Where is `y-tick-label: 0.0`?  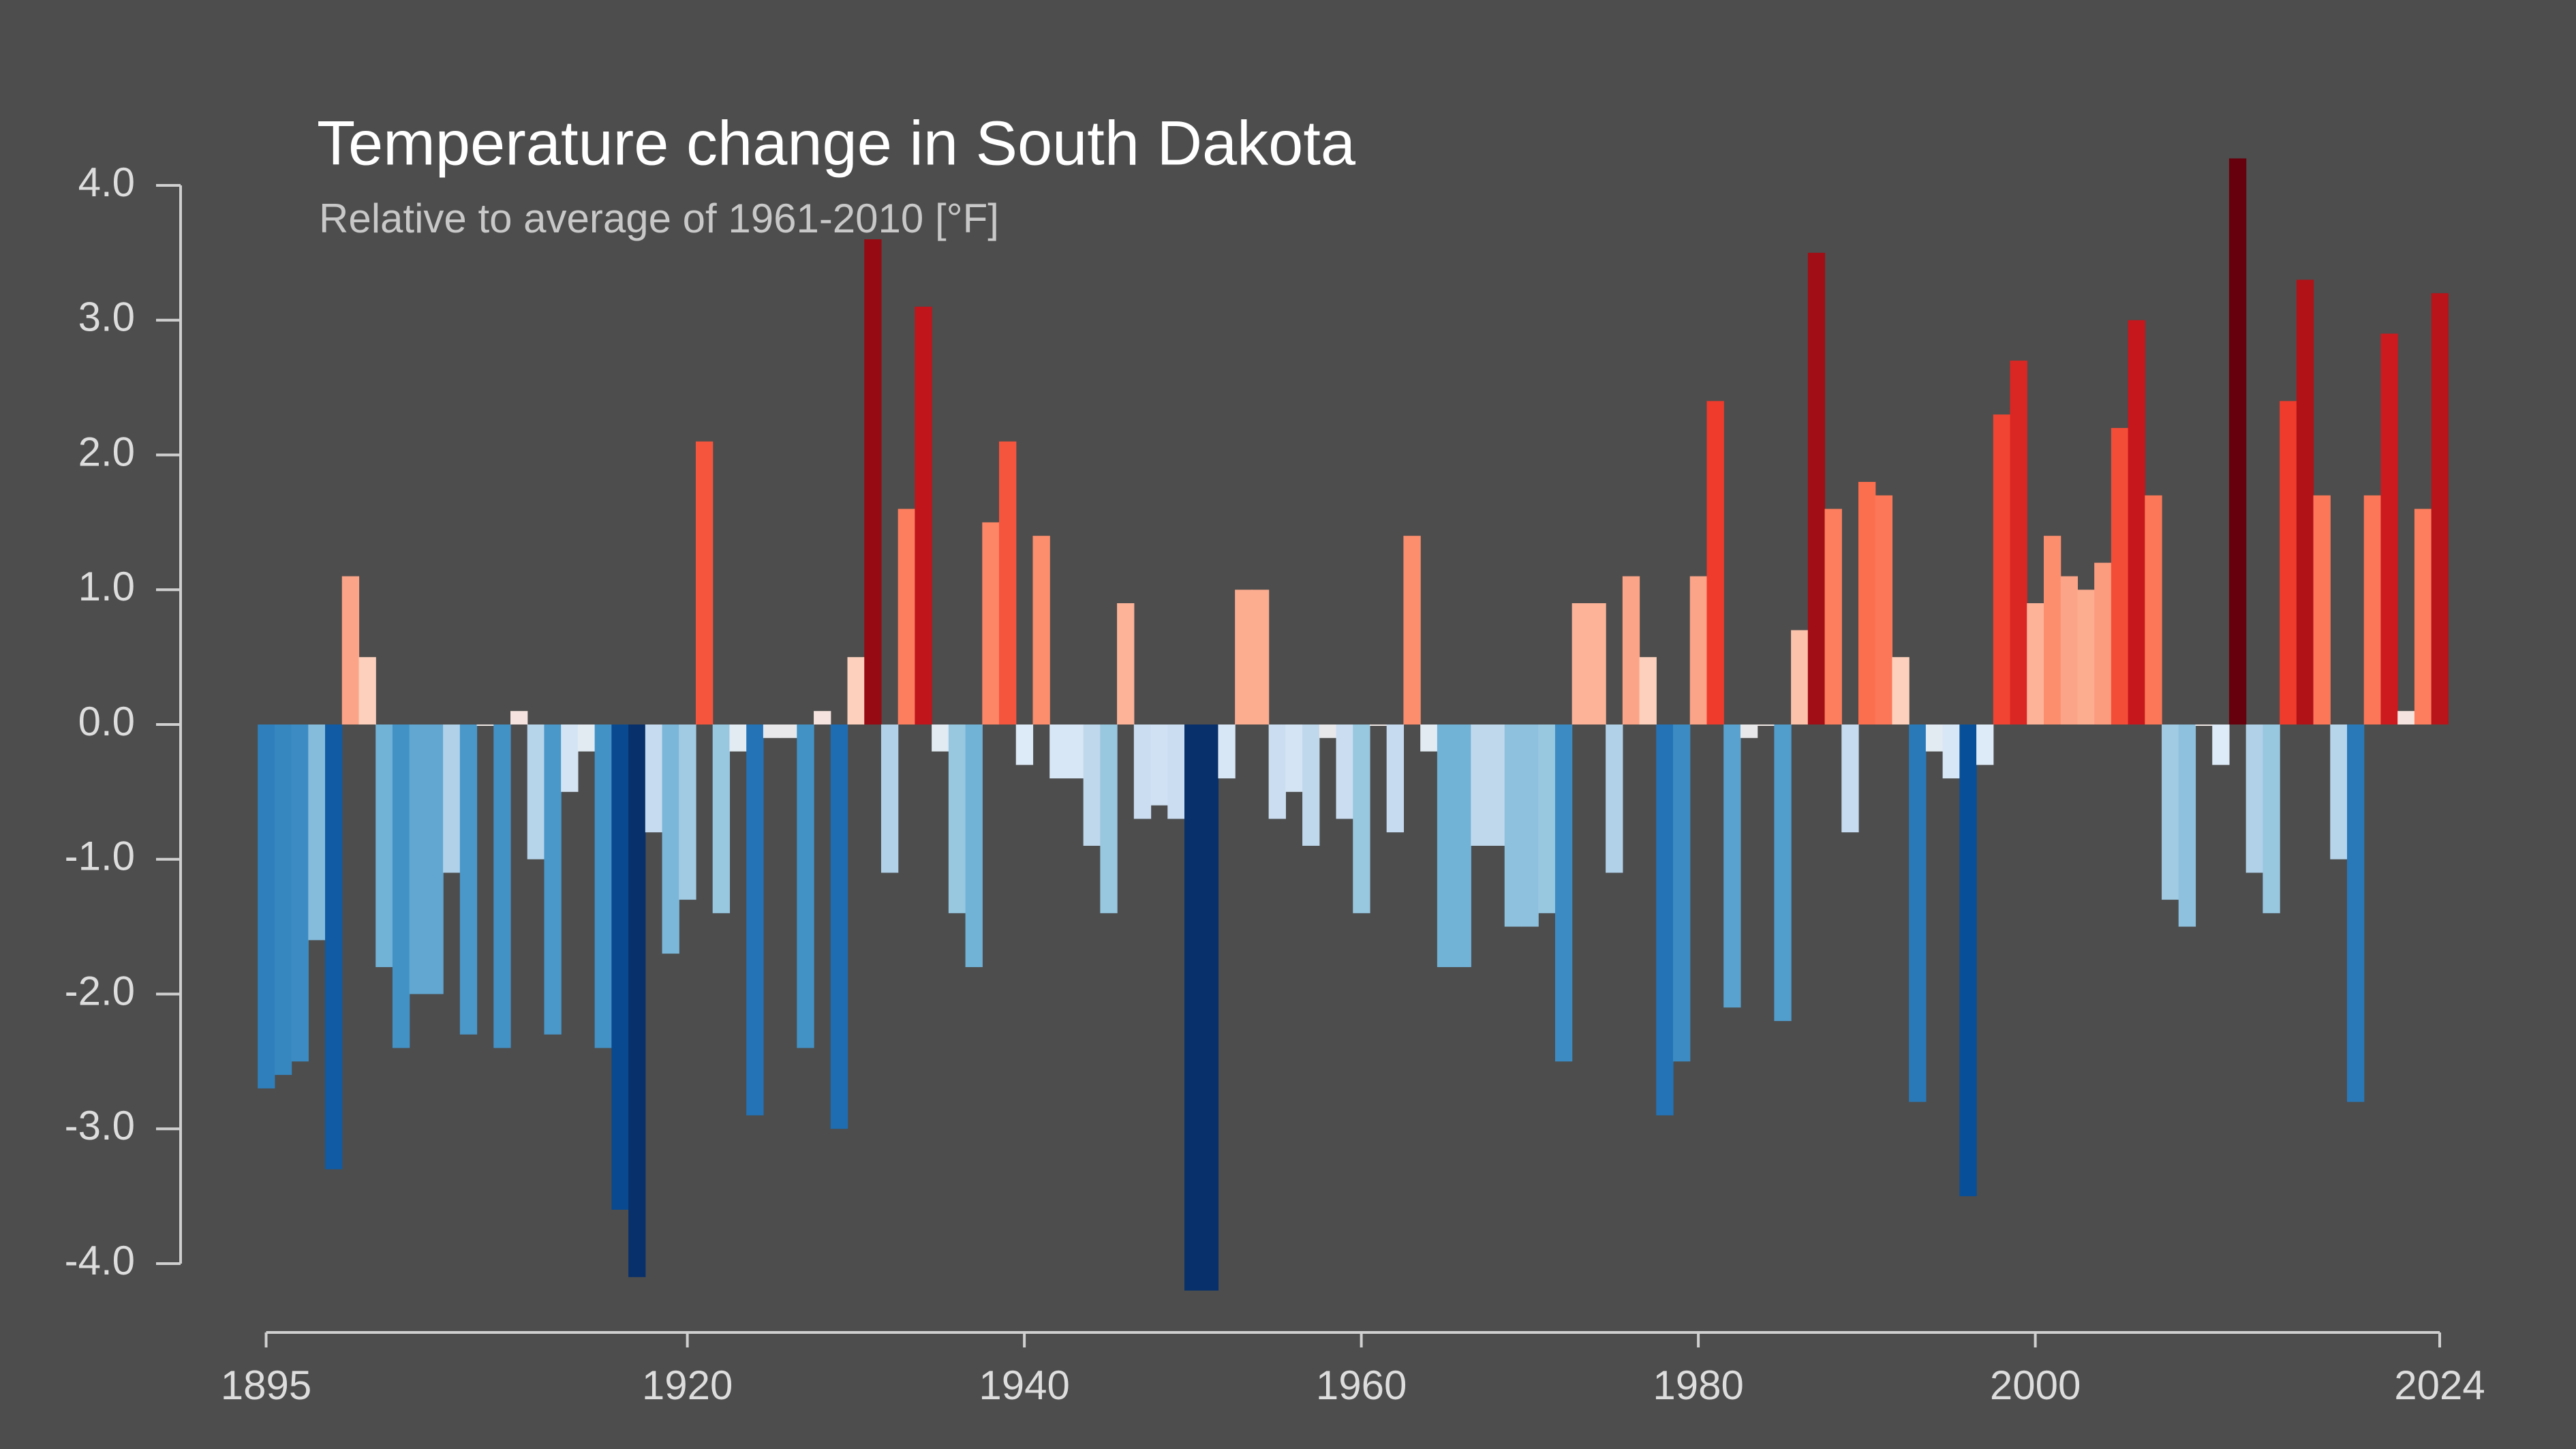 y-tick-label: 0.0 is located at coordinates (107, 722).